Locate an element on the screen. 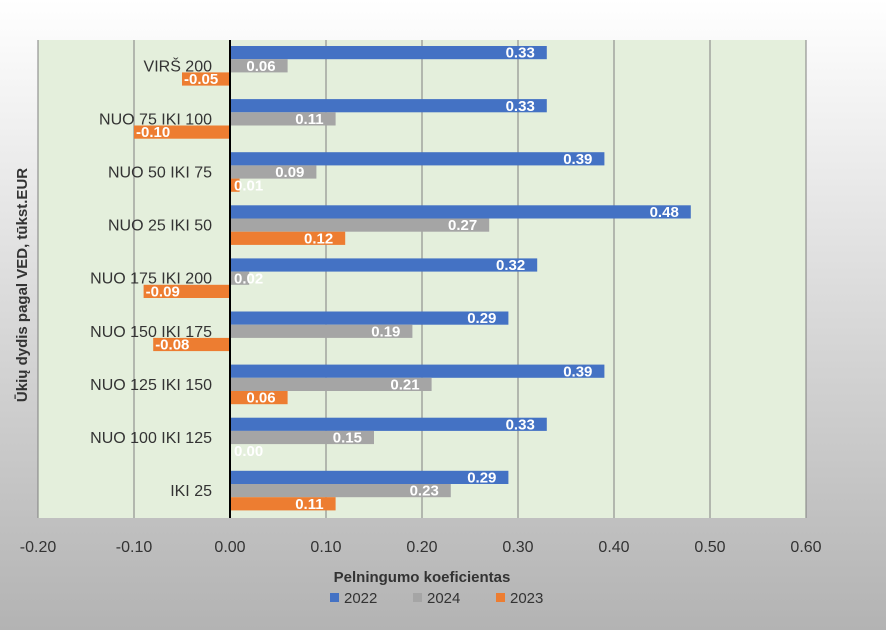 The height and width of the screenshot is (630, 886). data-label-2022: 0.32 is located at coordinates (510, 265).